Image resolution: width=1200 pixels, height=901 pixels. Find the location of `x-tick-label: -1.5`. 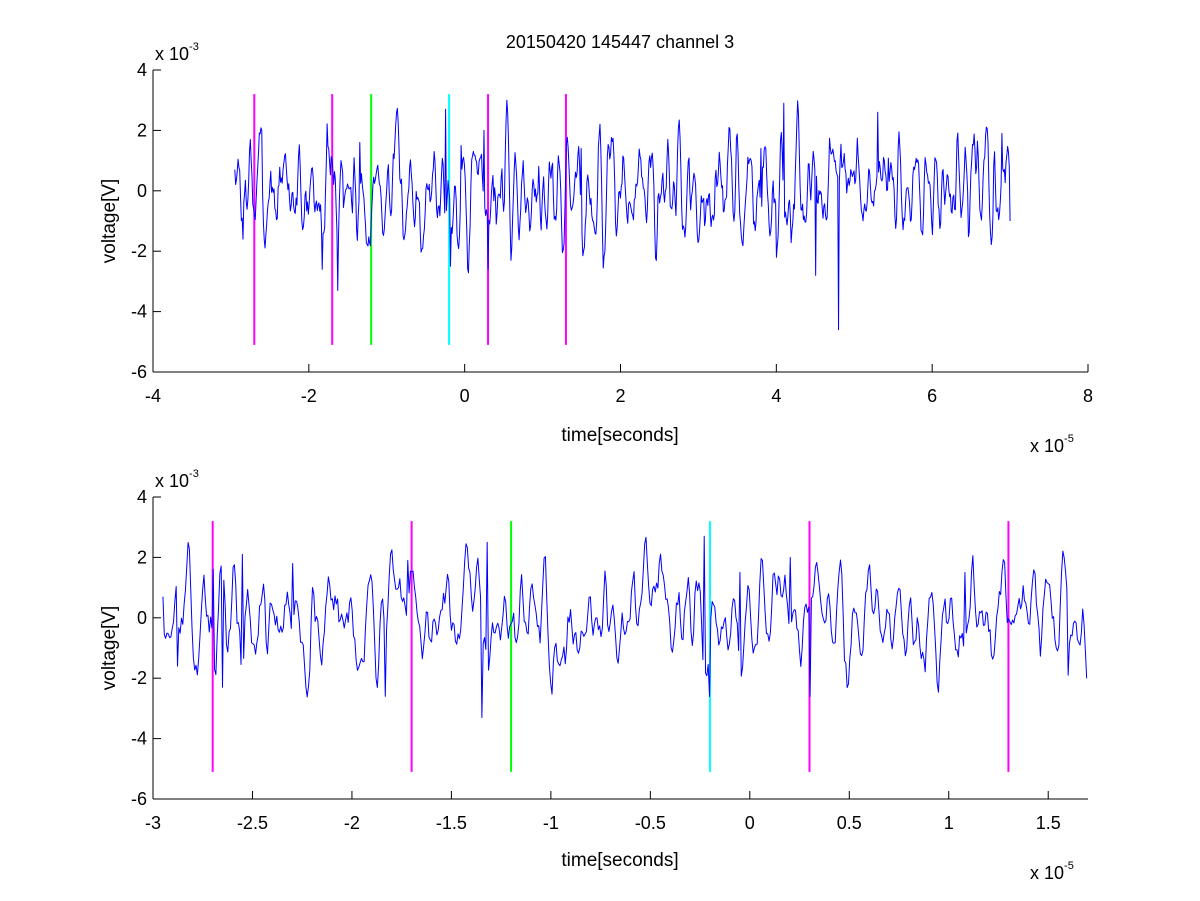

x-tick-label: -1.5 is located at coordinates (451, 823).